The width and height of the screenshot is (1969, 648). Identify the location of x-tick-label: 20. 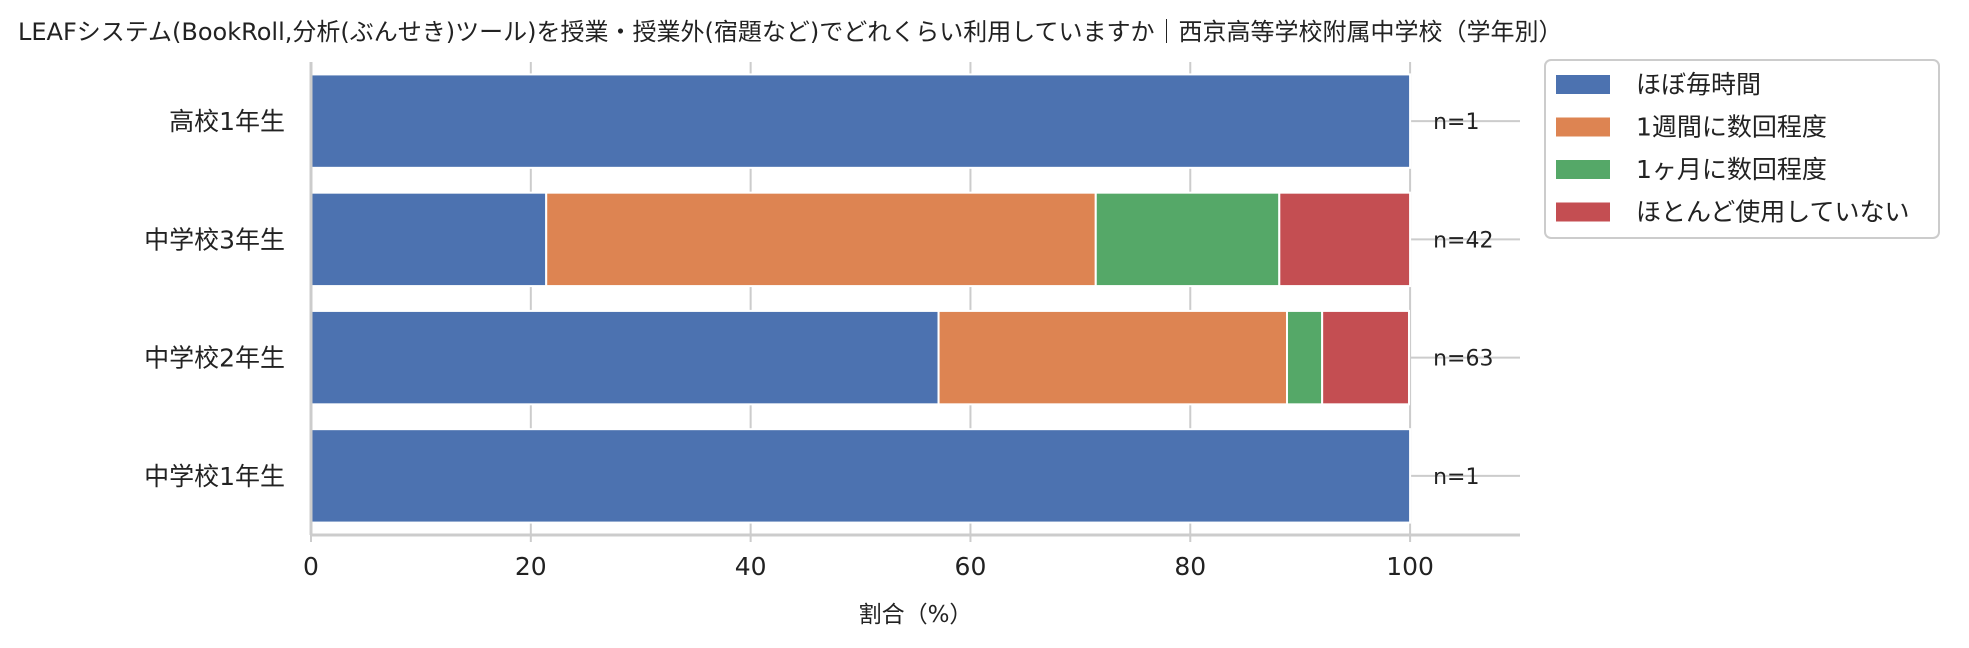
(531, 566).